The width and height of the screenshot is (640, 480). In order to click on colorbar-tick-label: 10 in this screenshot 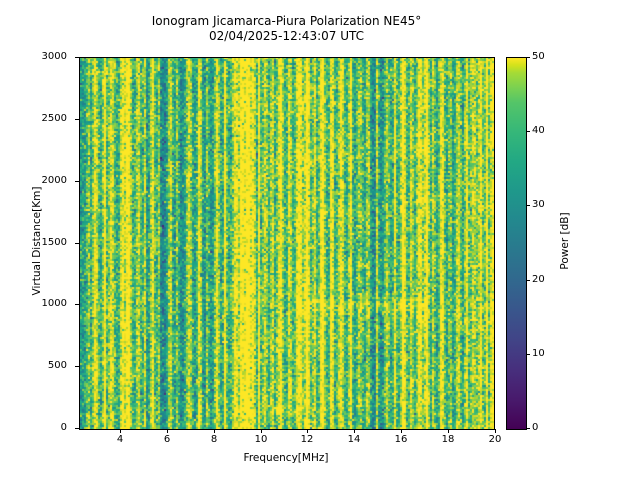, I will do `click(538, 353)`.